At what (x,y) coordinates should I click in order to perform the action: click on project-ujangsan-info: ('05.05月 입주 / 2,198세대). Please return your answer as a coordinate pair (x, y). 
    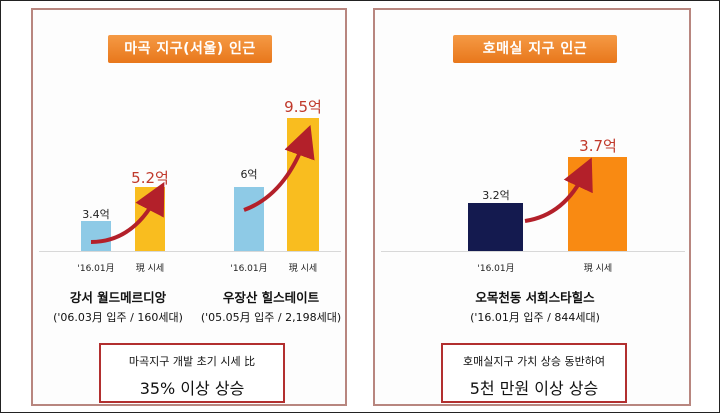
    Looking at the image, I should click on (271, 317).